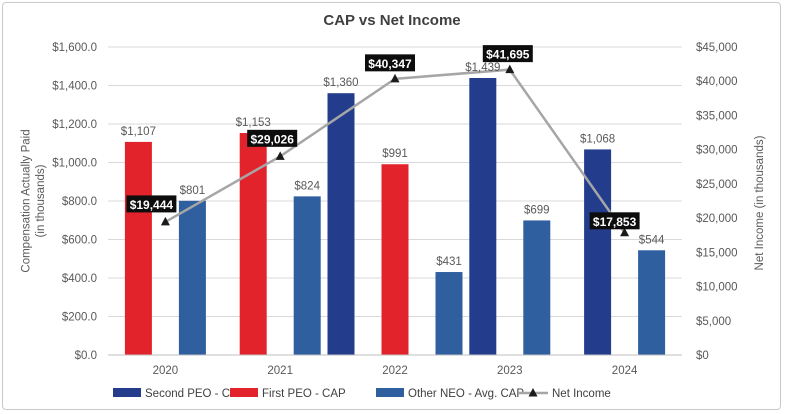  I want to click on bar-data-label: $1,360, so click(340, 83).